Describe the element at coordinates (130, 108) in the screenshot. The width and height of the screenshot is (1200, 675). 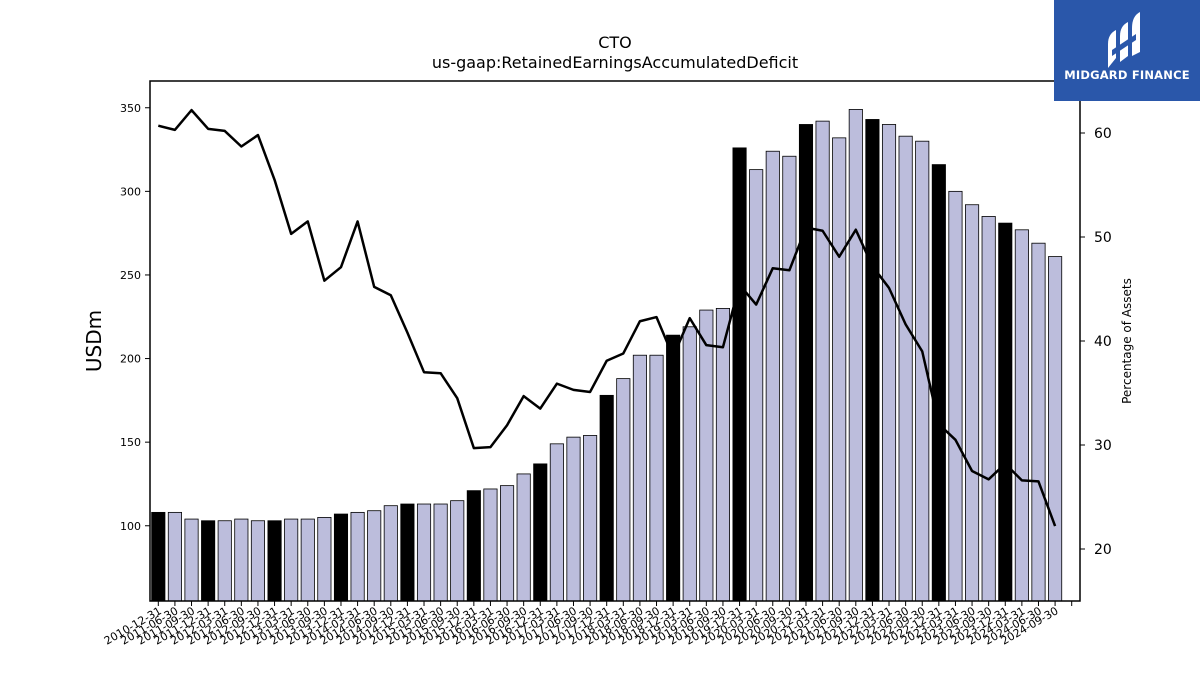
I see `y-tick-label: 350` at that location.